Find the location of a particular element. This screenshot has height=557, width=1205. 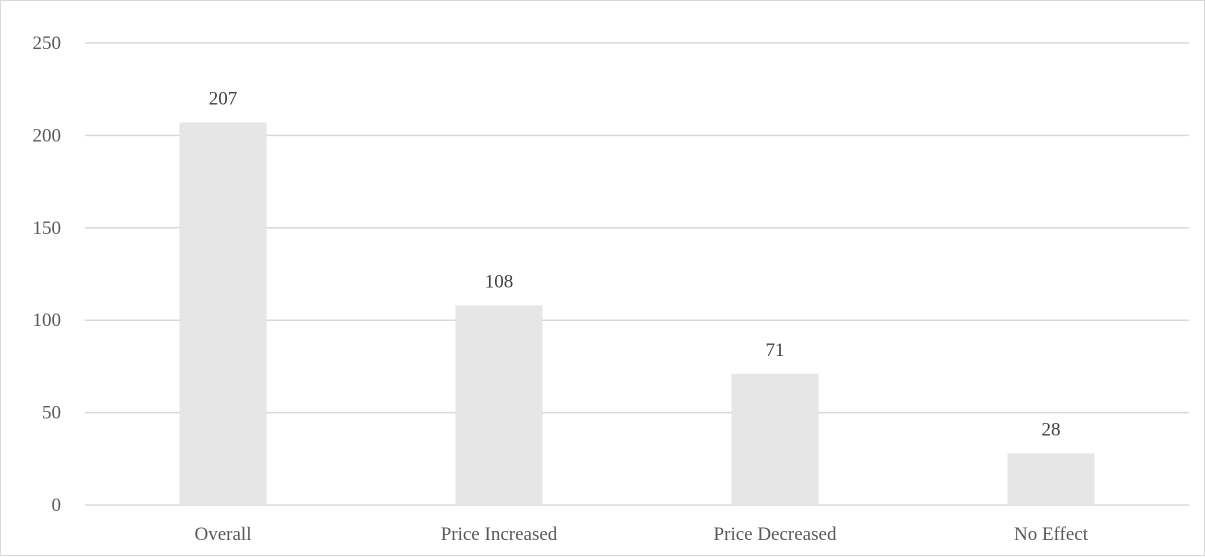

x-tick-label: Price Decreased is located at coordinates (775, 534).